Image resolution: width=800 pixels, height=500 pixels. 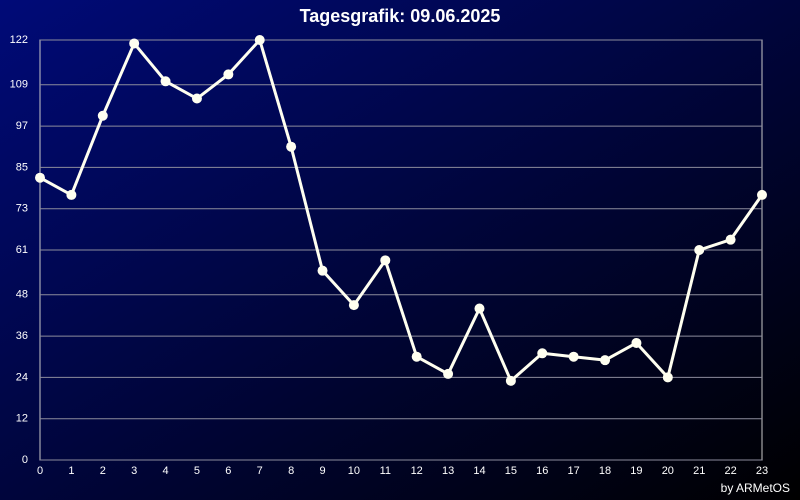 I want to click on y-tick-label: 24, so click(x=22, y=377).